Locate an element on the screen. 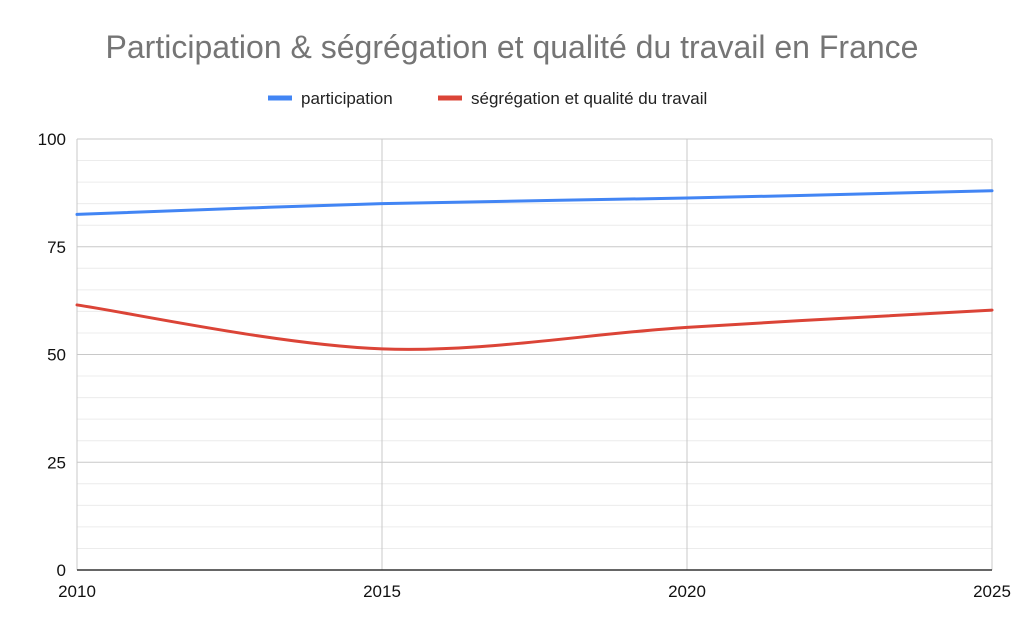  y-tick-label: 100 is located at coordinates (52, 139).